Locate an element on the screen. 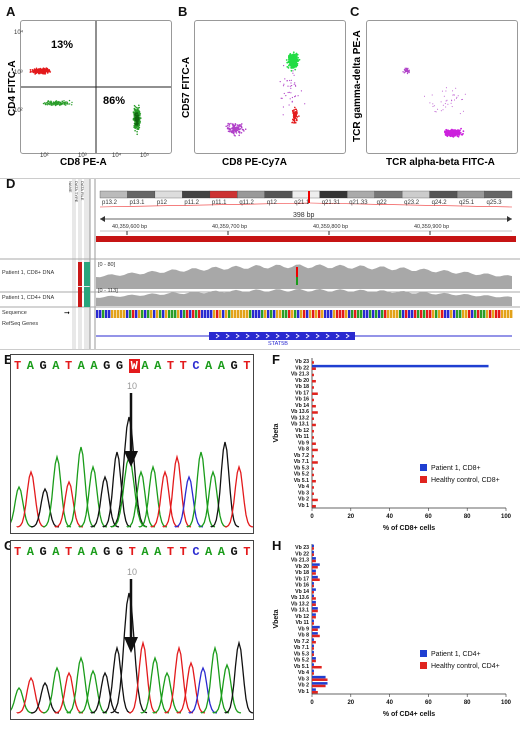 The height and width of the screenshot is (729, 520). y-tick-label: Vb 4 is located at coordinates (303, 673).